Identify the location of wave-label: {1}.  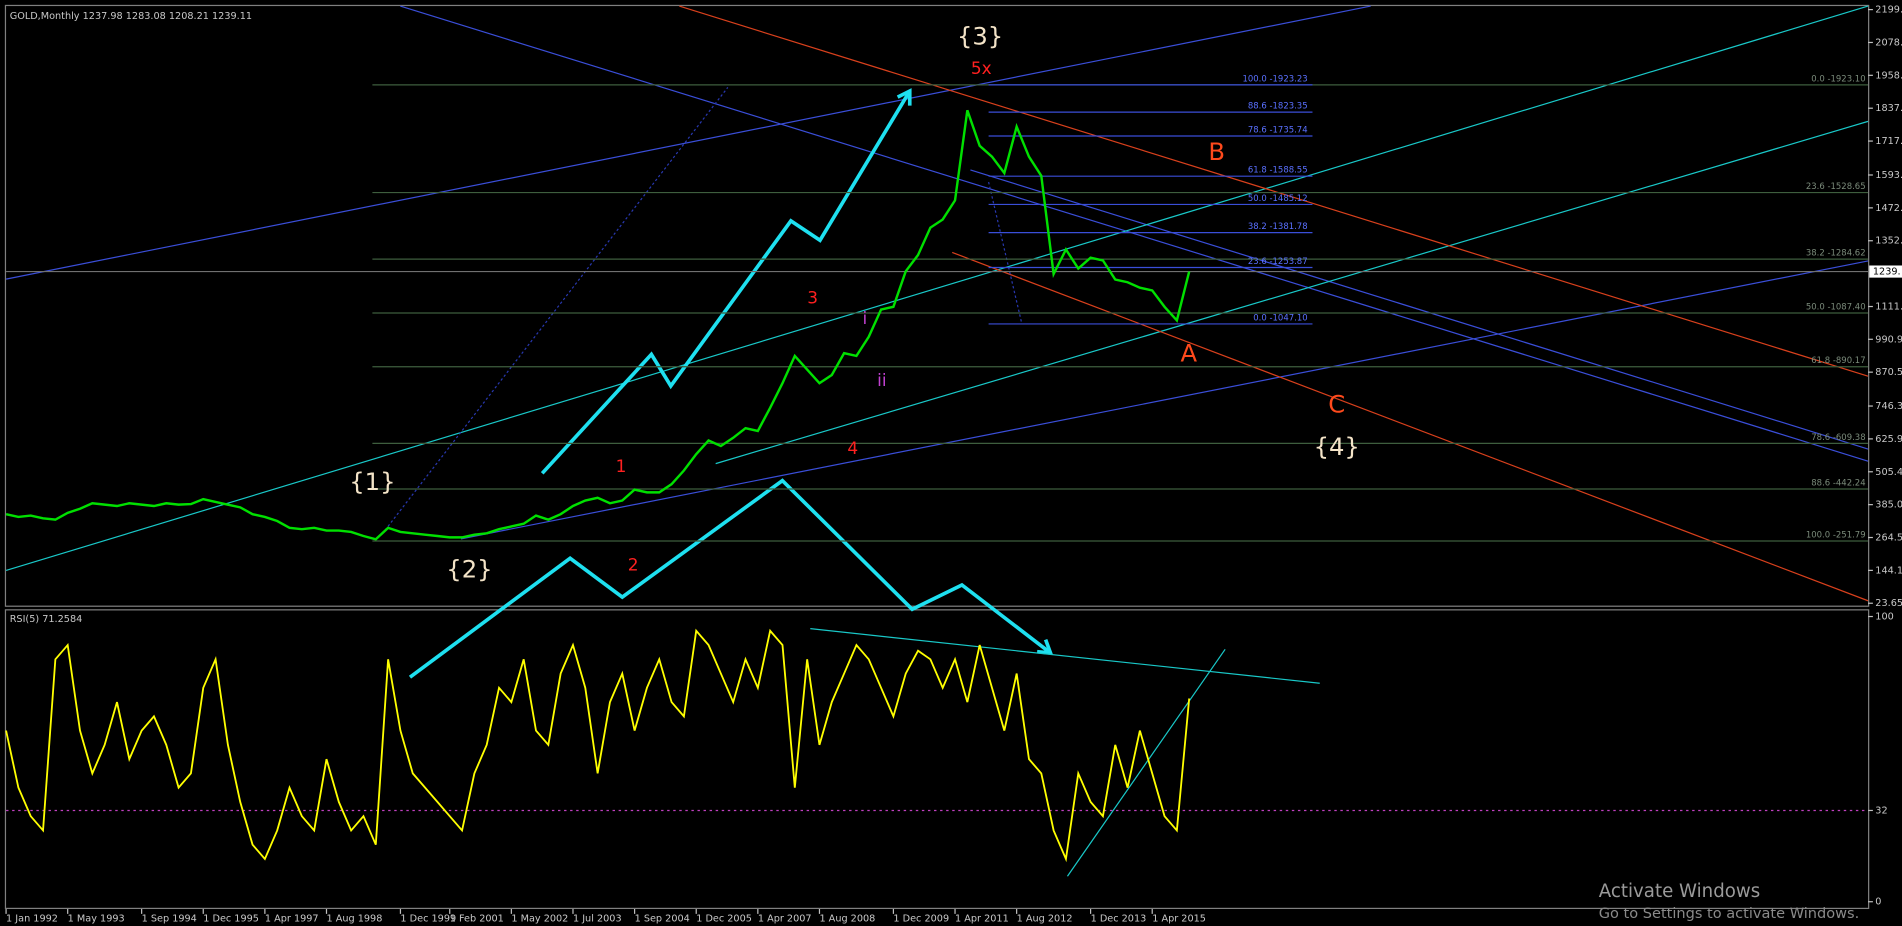
(372, 481).